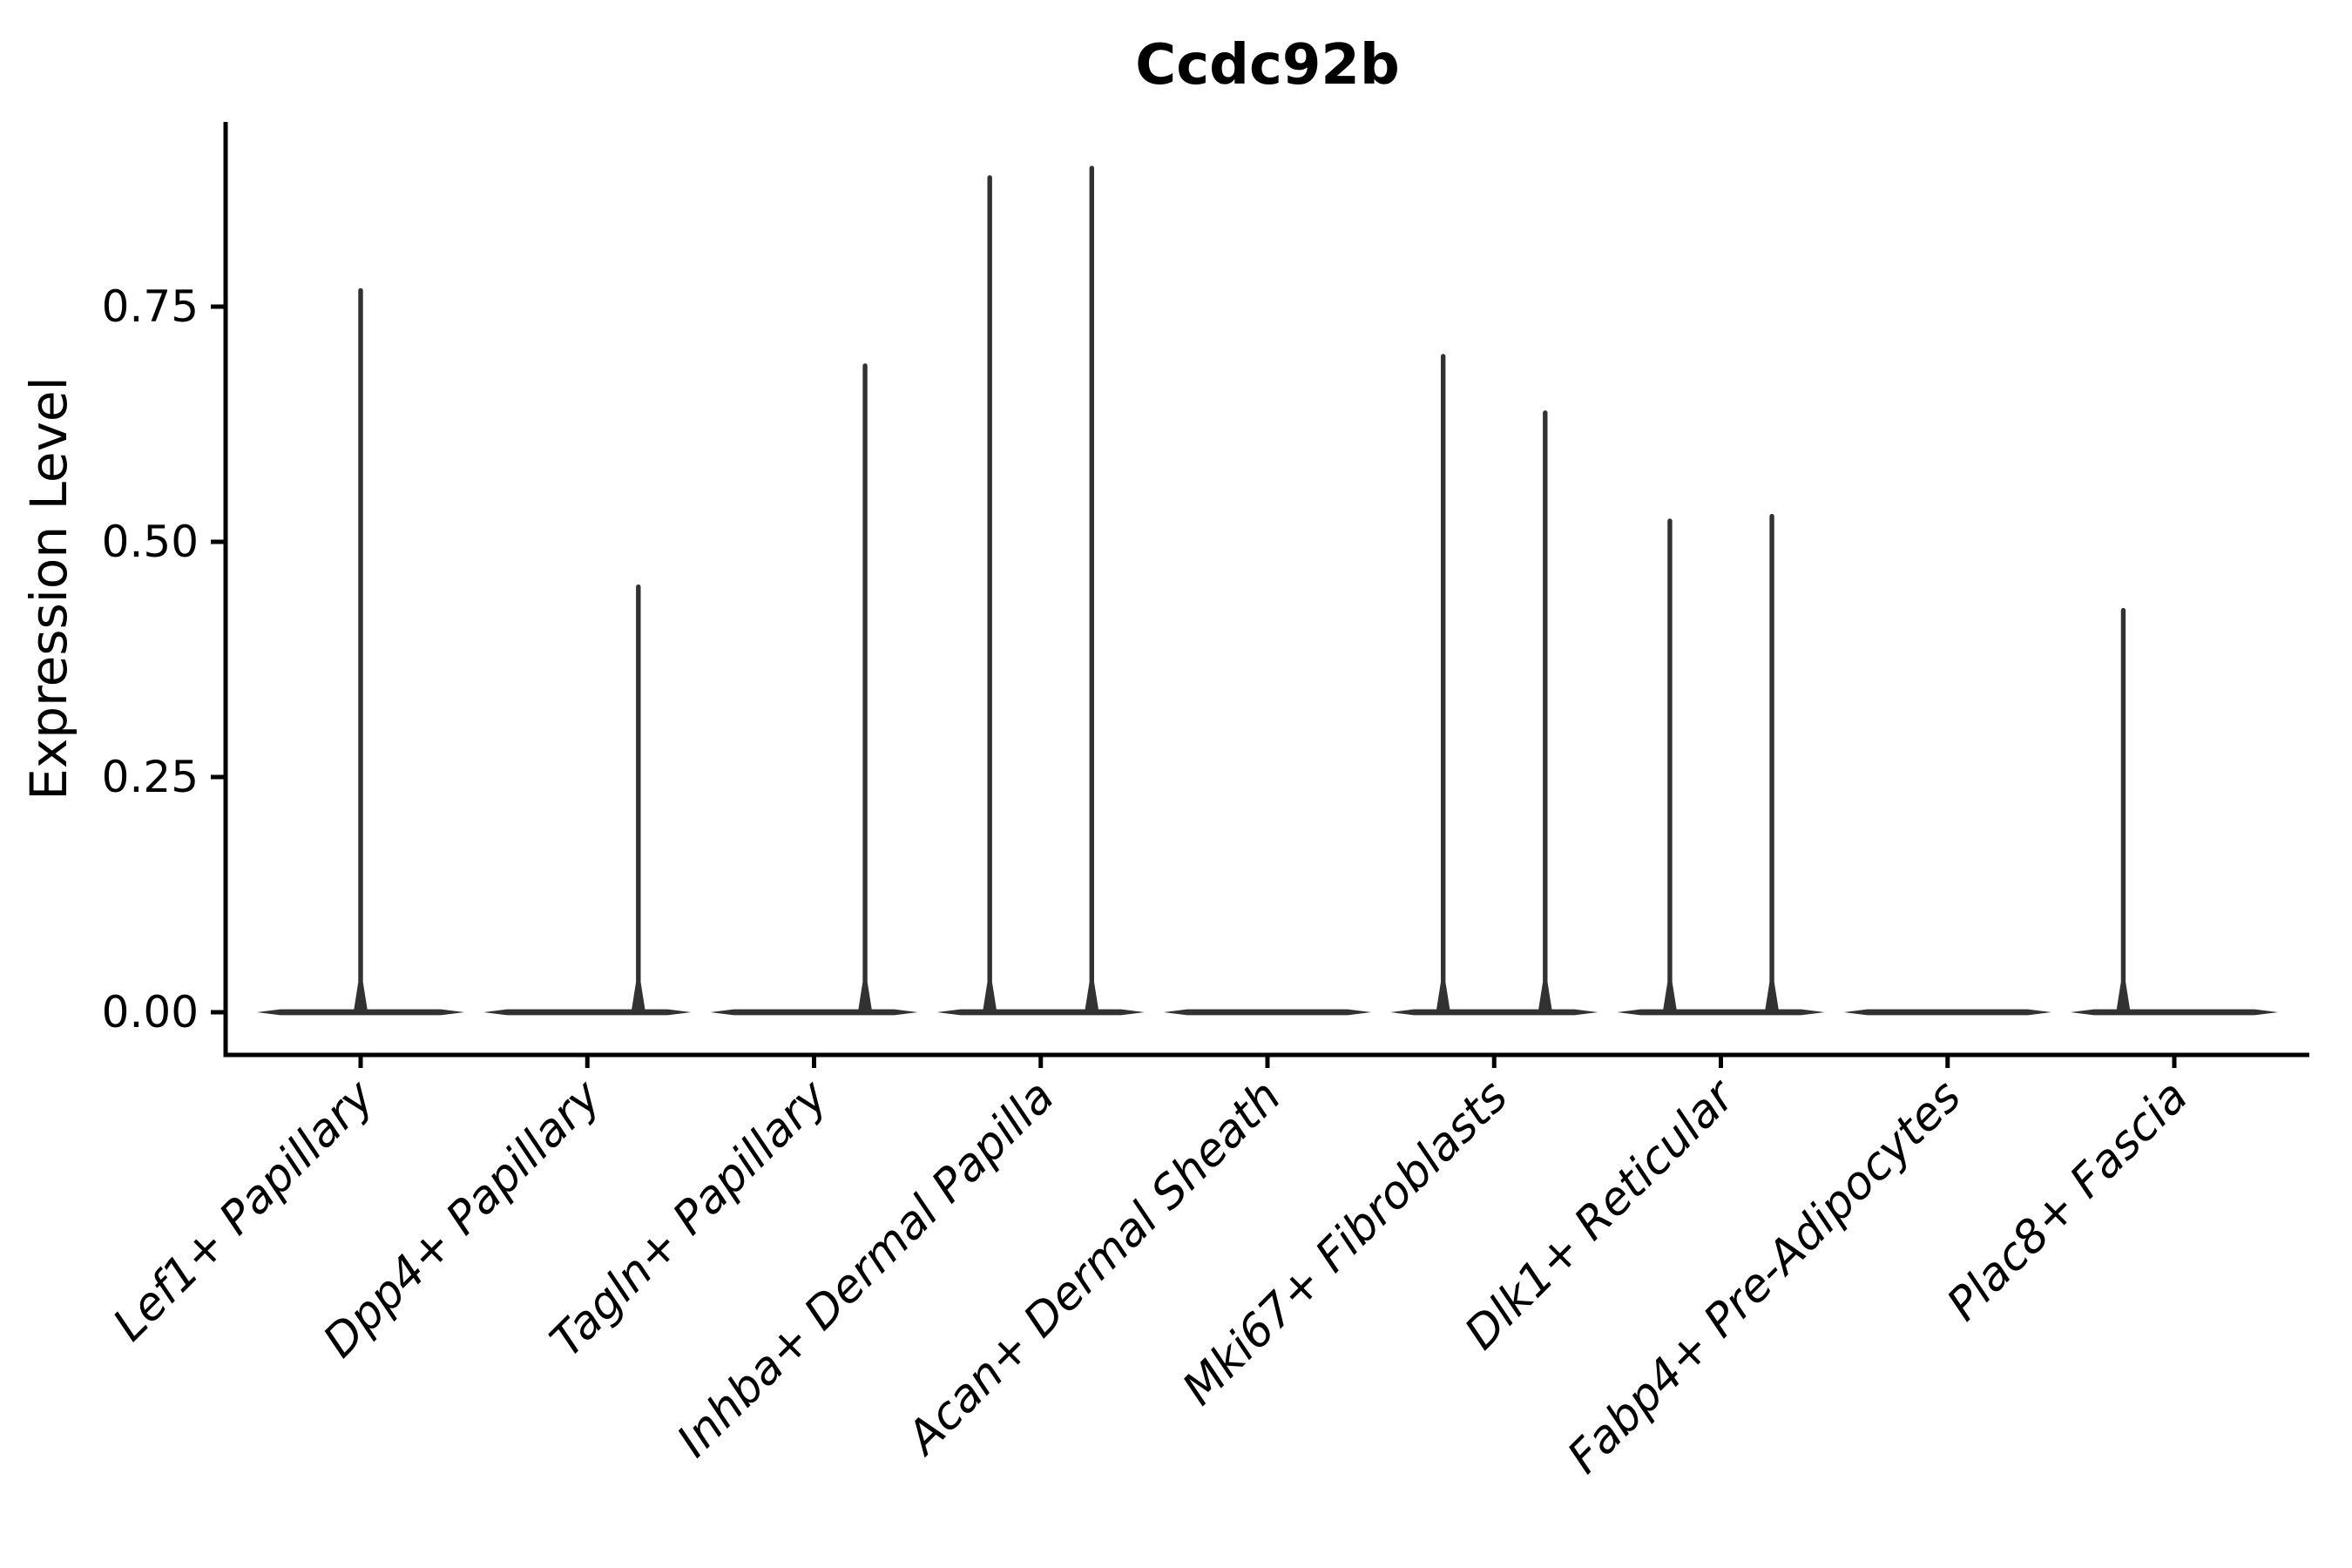 Image resolution: width=2352 pixels, height=1568 pixels. I want to click on x-tick-label: Fabp4+ Pre-Adipocytes, so click(1764, 1277).